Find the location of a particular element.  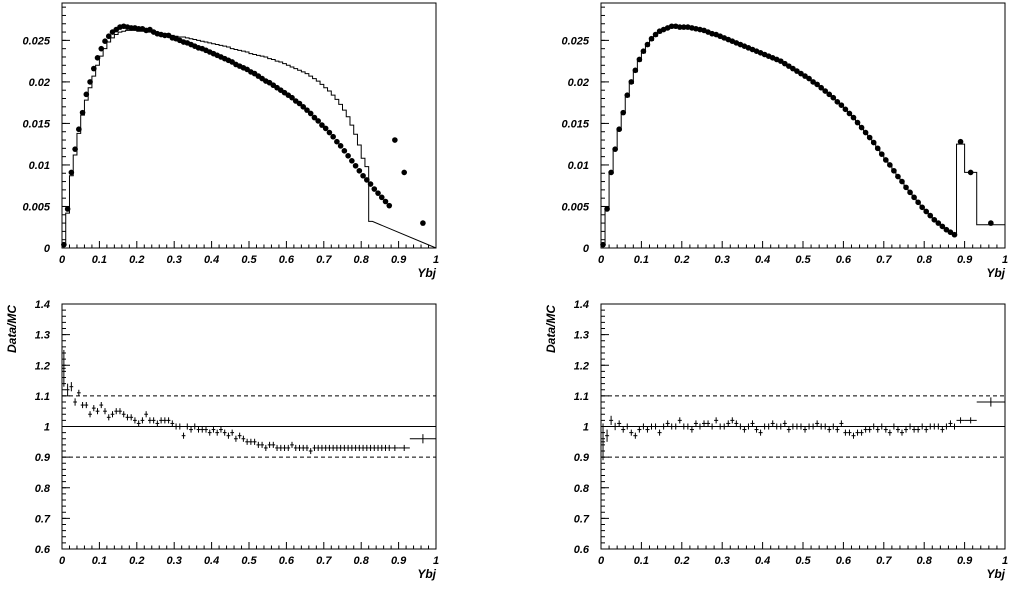

mc-histogram is located at coordinates (249, 139).